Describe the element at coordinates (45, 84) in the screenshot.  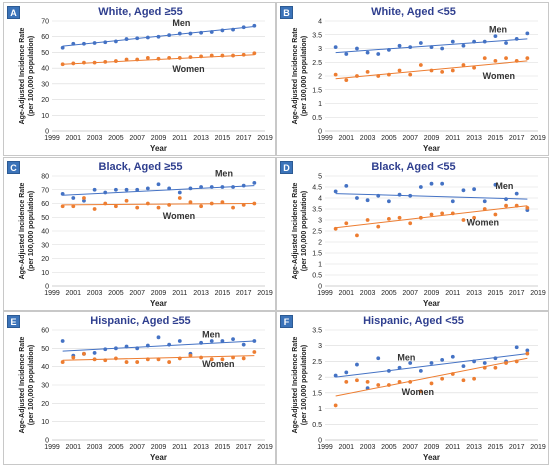
I see `y-tick-label: 30` at that location.